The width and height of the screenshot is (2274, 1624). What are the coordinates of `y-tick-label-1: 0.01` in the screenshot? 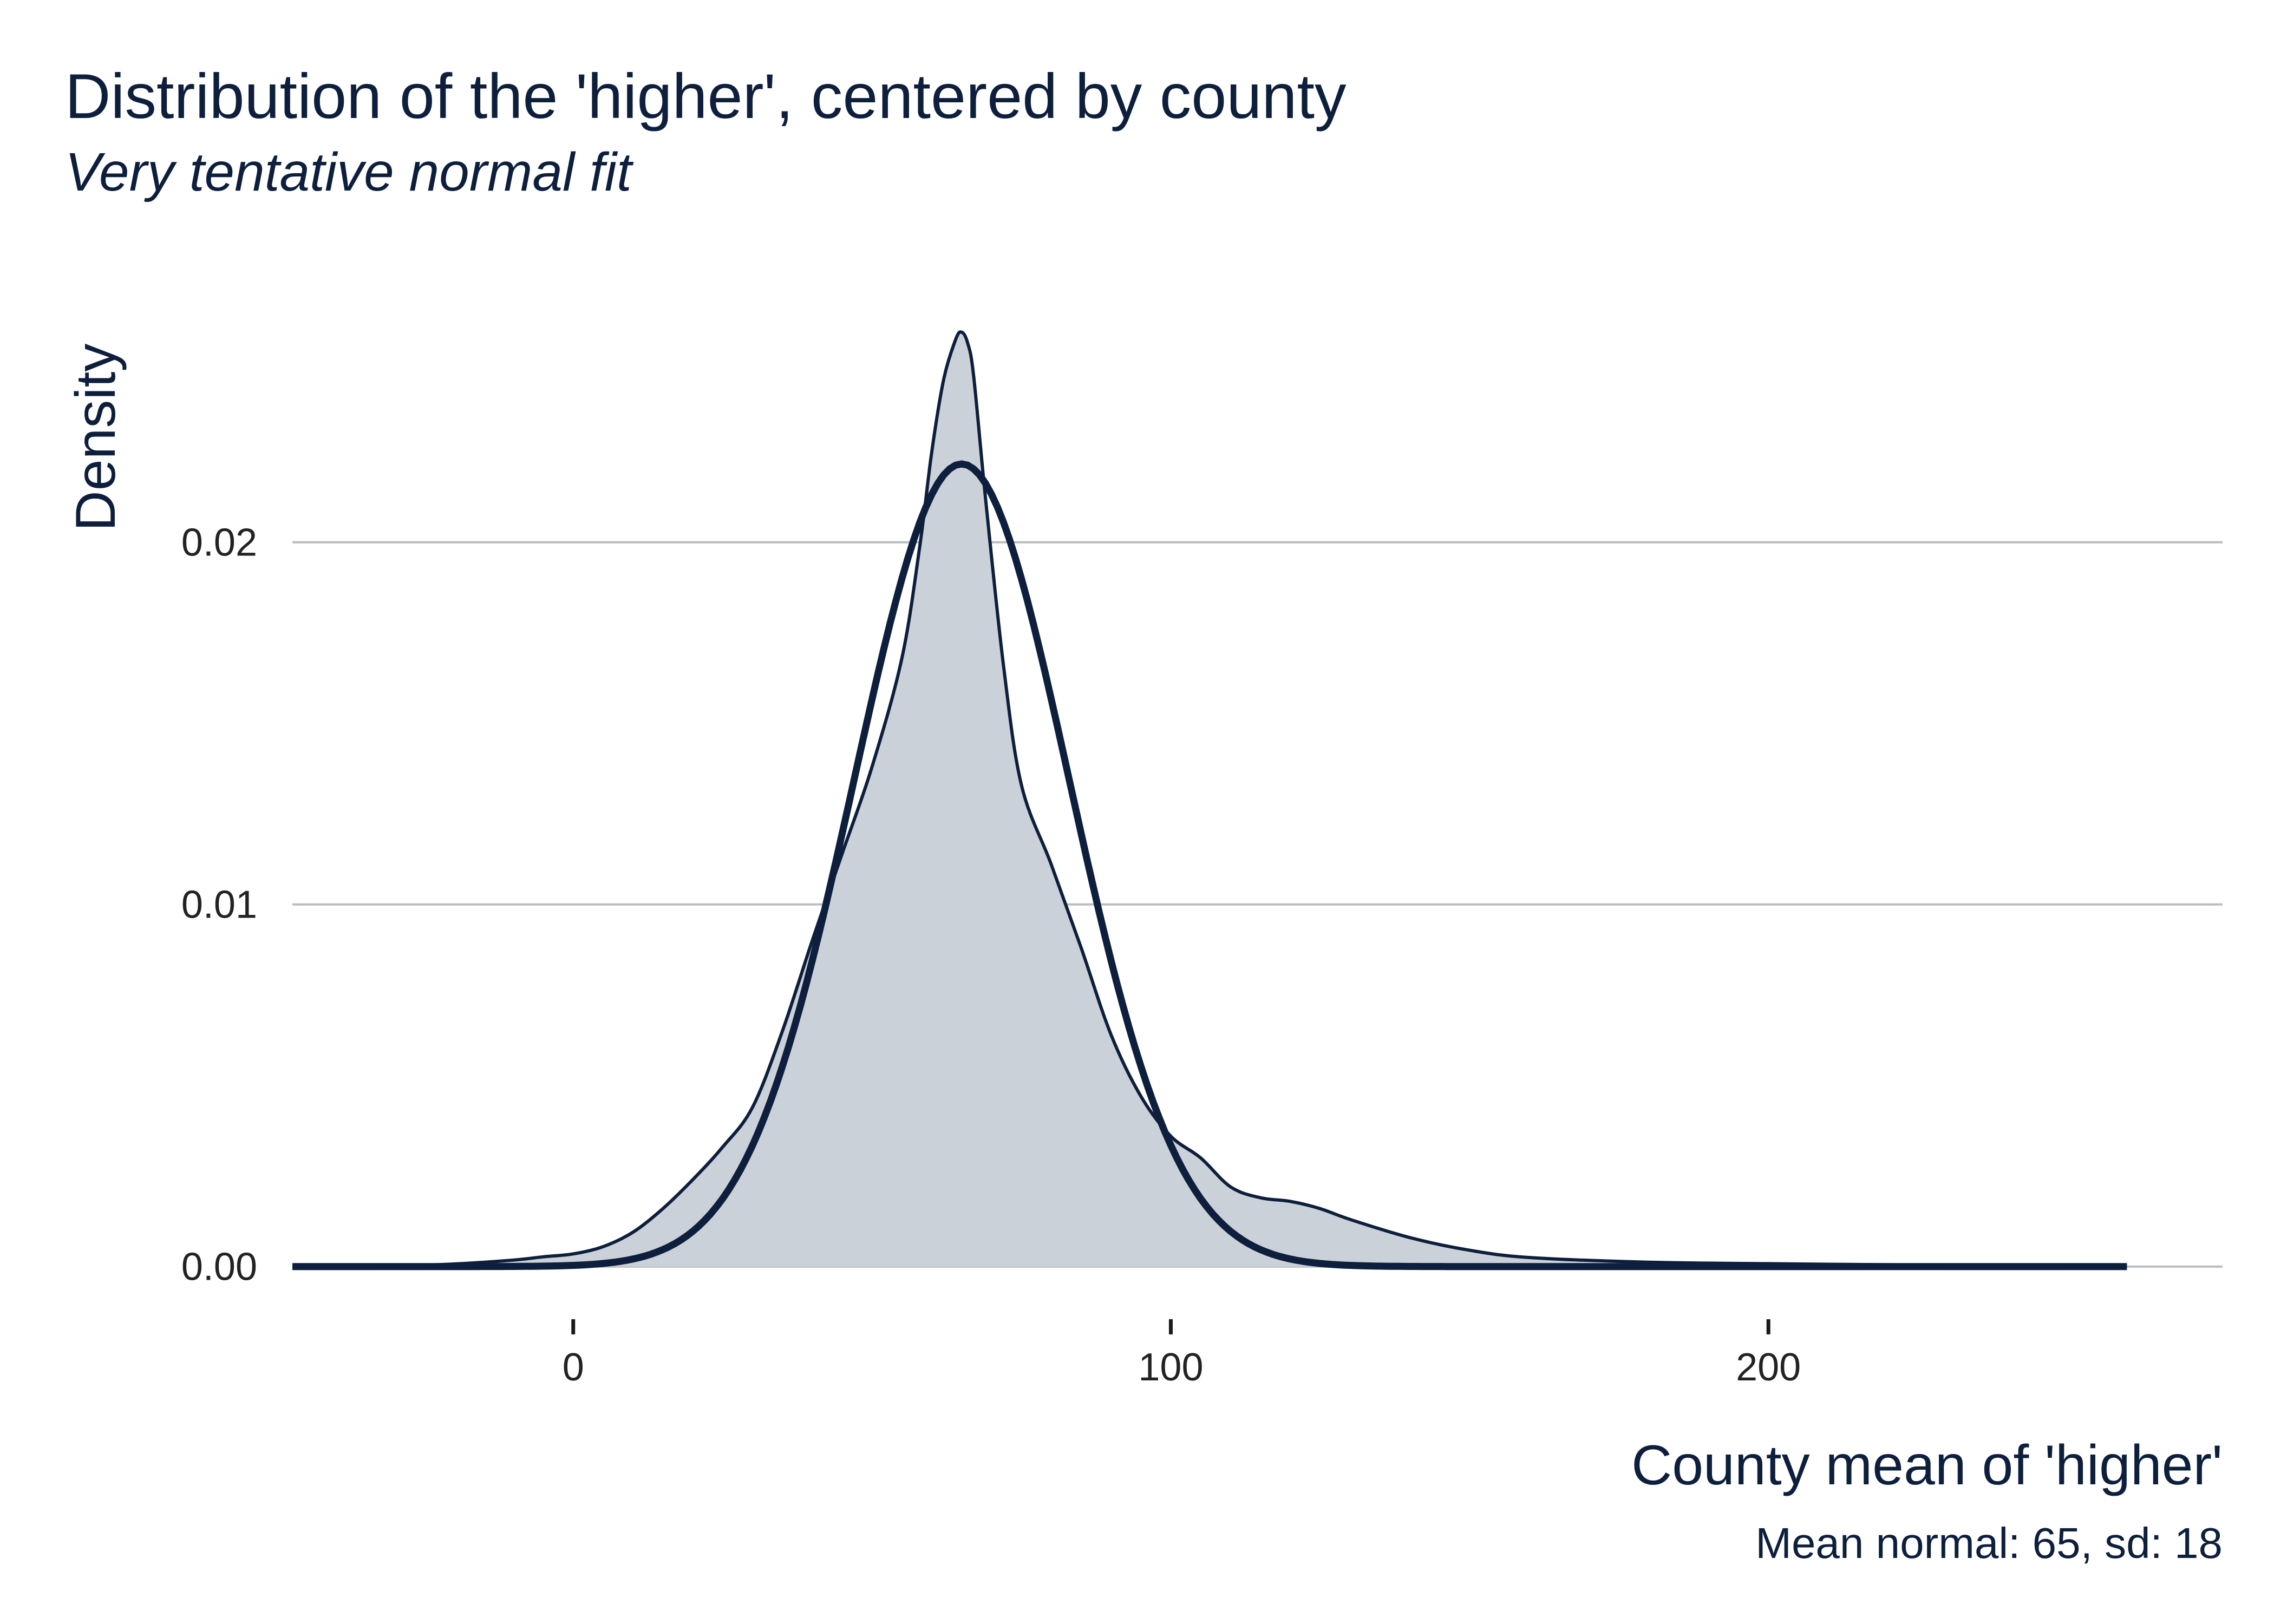 It's located at (219, 905).